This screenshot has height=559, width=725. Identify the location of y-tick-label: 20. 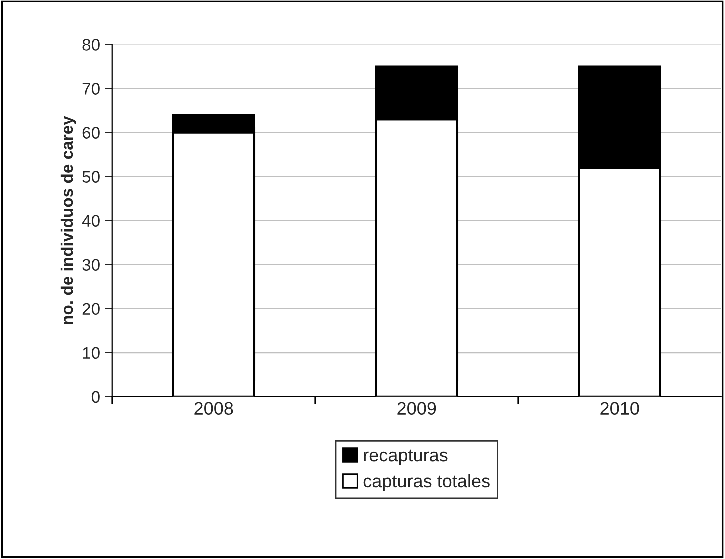
(91, 309).